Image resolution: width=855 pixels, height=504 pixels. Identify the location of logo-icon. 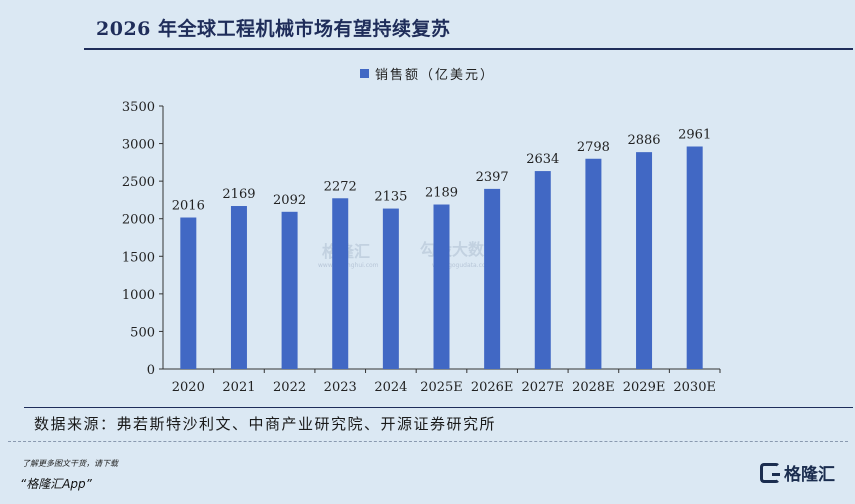
(770, 472).